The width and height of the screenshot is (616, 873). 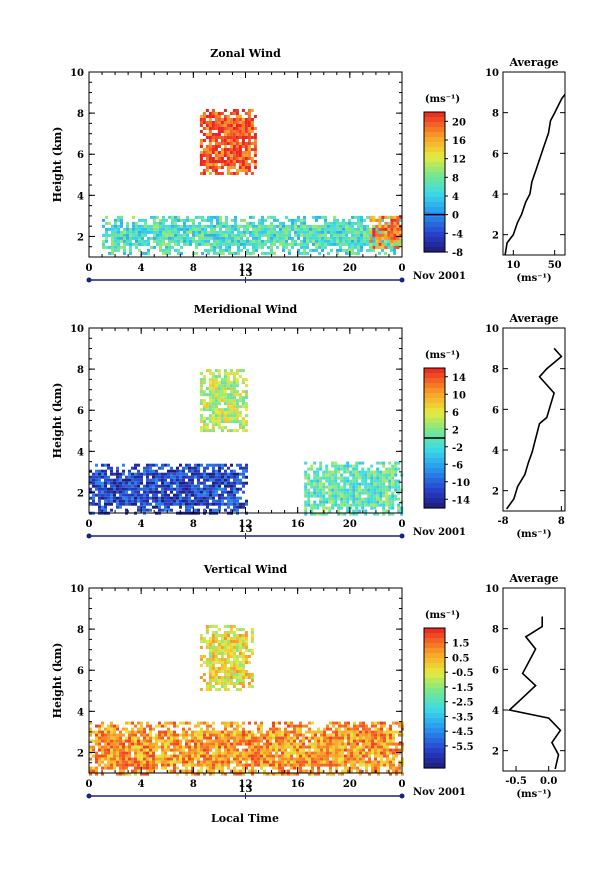 I want to click on day-line-end-marker, so click(x=402, y=536).